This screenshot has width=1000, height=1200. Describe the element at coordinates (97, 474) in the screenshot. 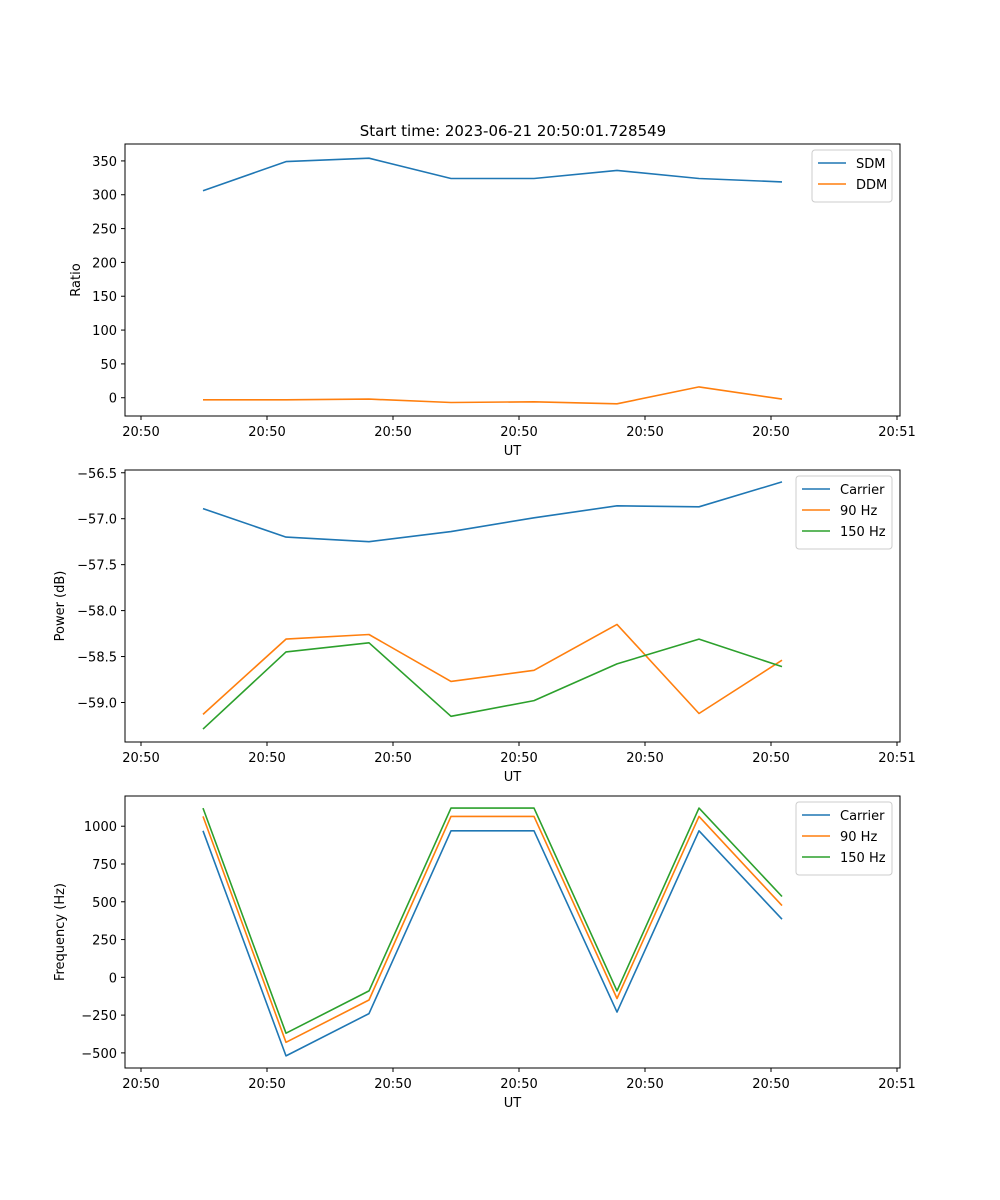

I see `y-tick-label: −56.5` at that location.